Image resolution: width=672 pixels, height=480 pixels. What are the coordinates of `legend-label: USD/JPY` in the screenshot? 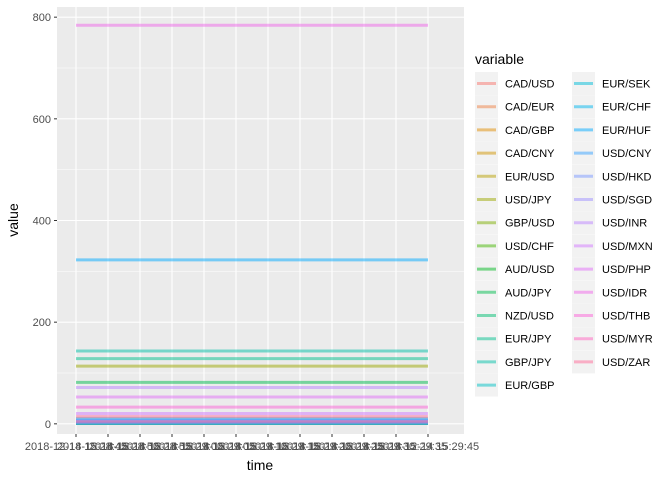 It's located at (528, 201).